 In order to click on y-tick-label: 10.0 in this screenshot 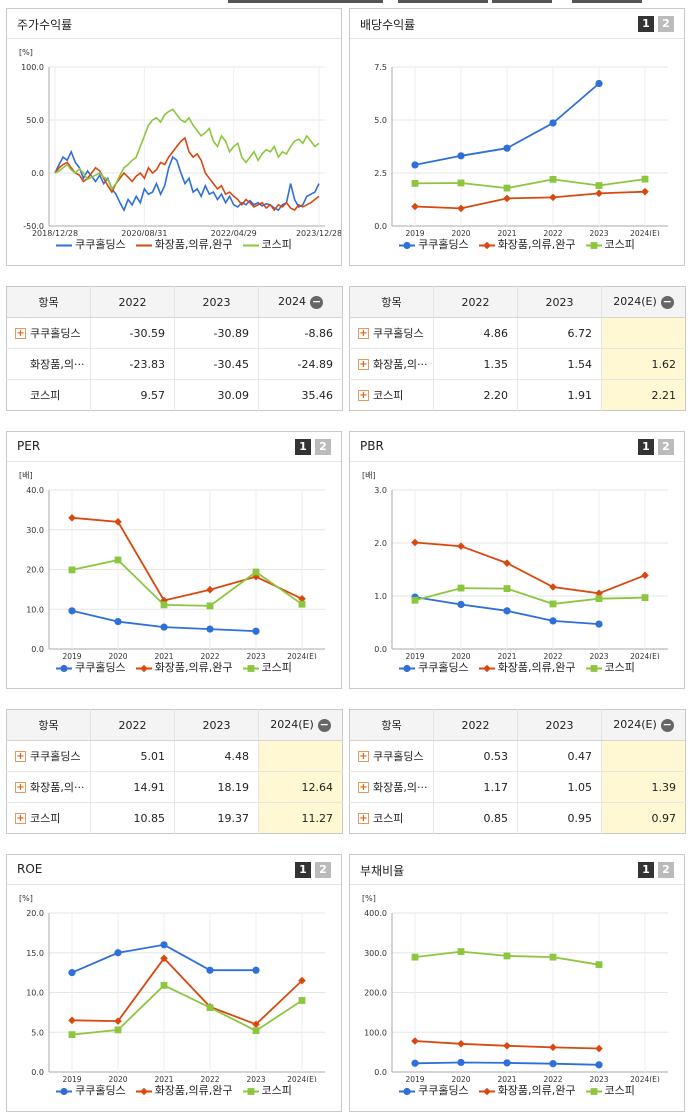, I will do `click(35, 609)`.